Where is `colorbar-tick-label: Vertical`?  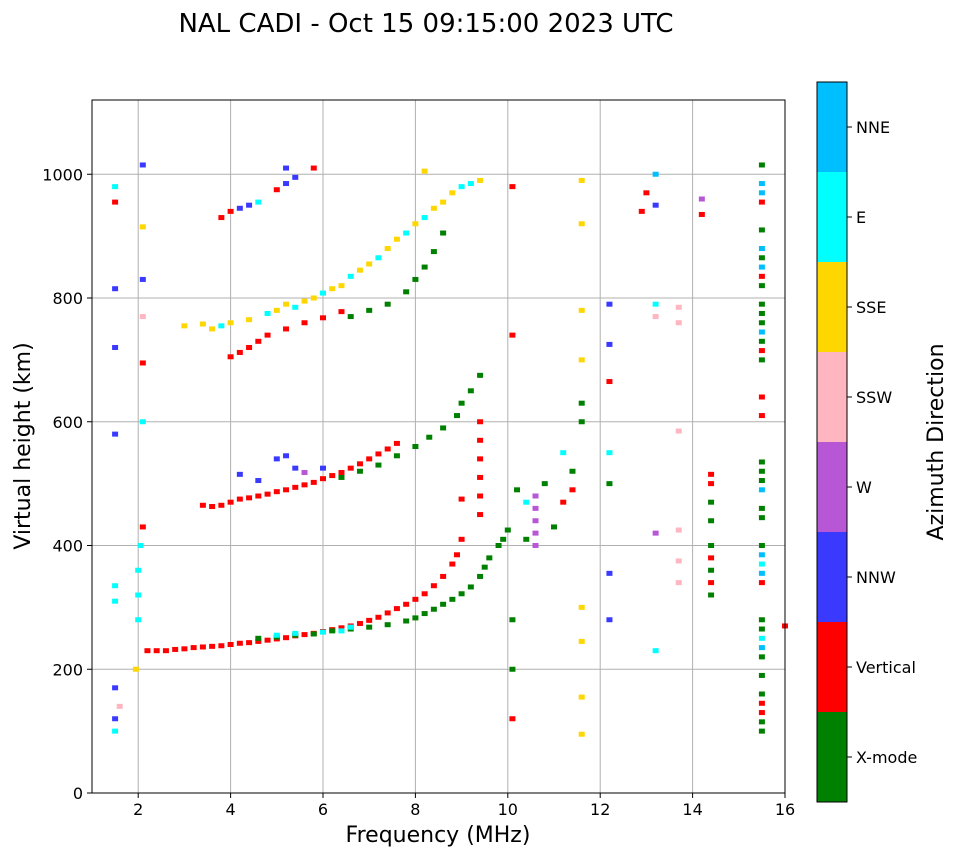 colorbar-tick-label: Vertical is located at coordinates (886, 667).